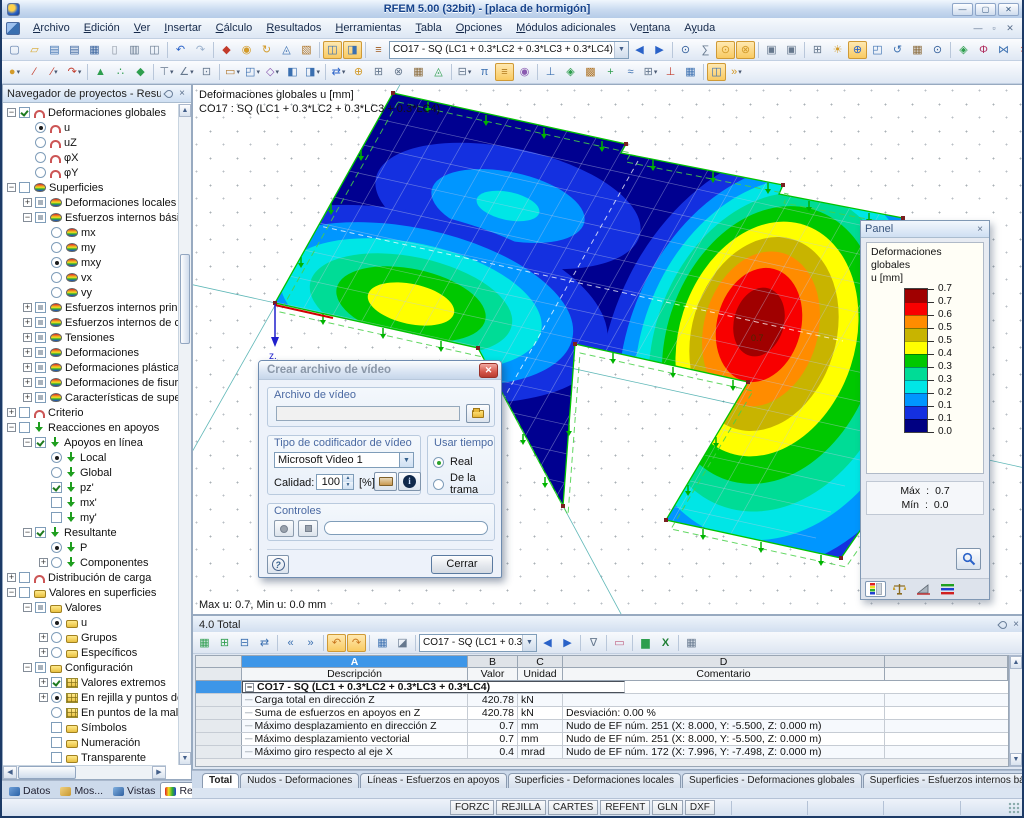  What do you see at coordinates (90, 517) in the screenshot?
I see `tree-item-my: my'` at bounding box center [90, 517].